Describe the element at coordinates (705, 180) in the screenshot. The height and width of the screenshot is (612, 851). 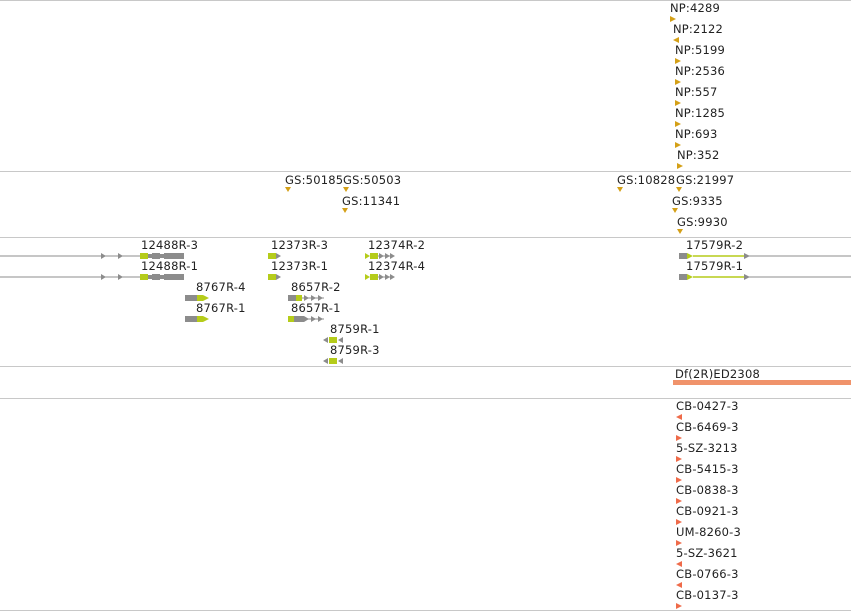
I see `gs-feature-label: GS:21997` at that location.